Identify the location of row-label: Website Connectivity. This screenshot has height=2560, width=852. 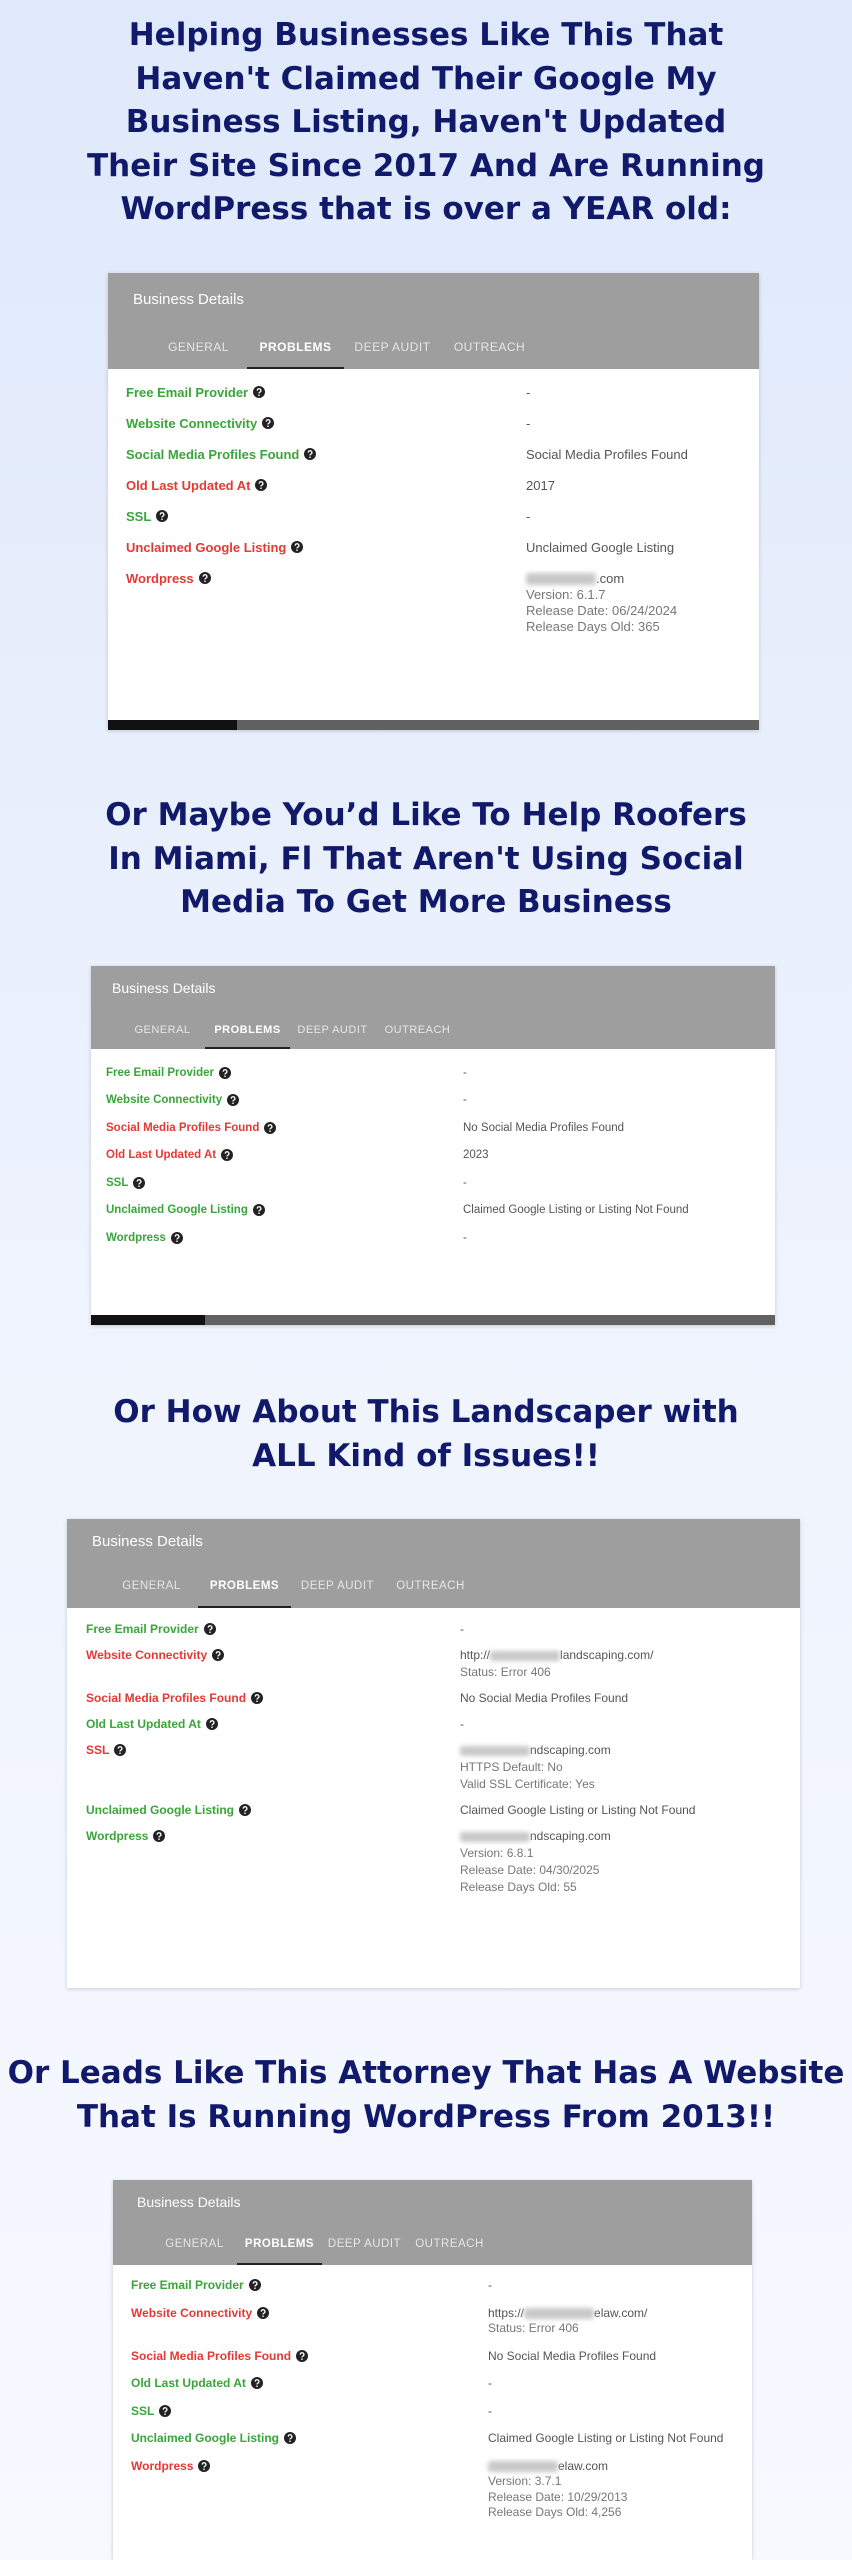
(200, 2312).